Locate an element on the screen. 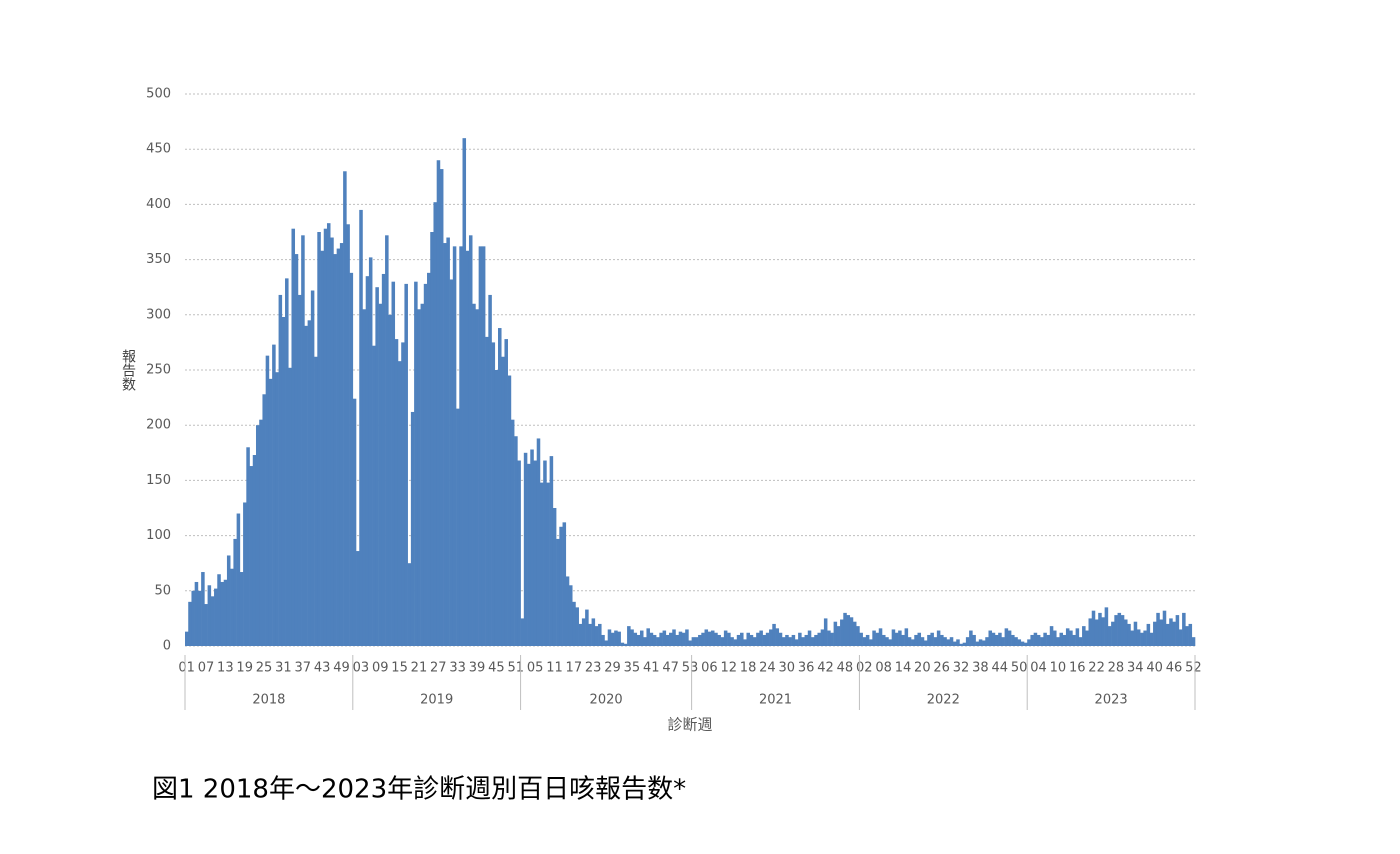 The height and width of the screenshot is (854, 1400). y-tick-label: 300 is located at coordinates (158, 314).